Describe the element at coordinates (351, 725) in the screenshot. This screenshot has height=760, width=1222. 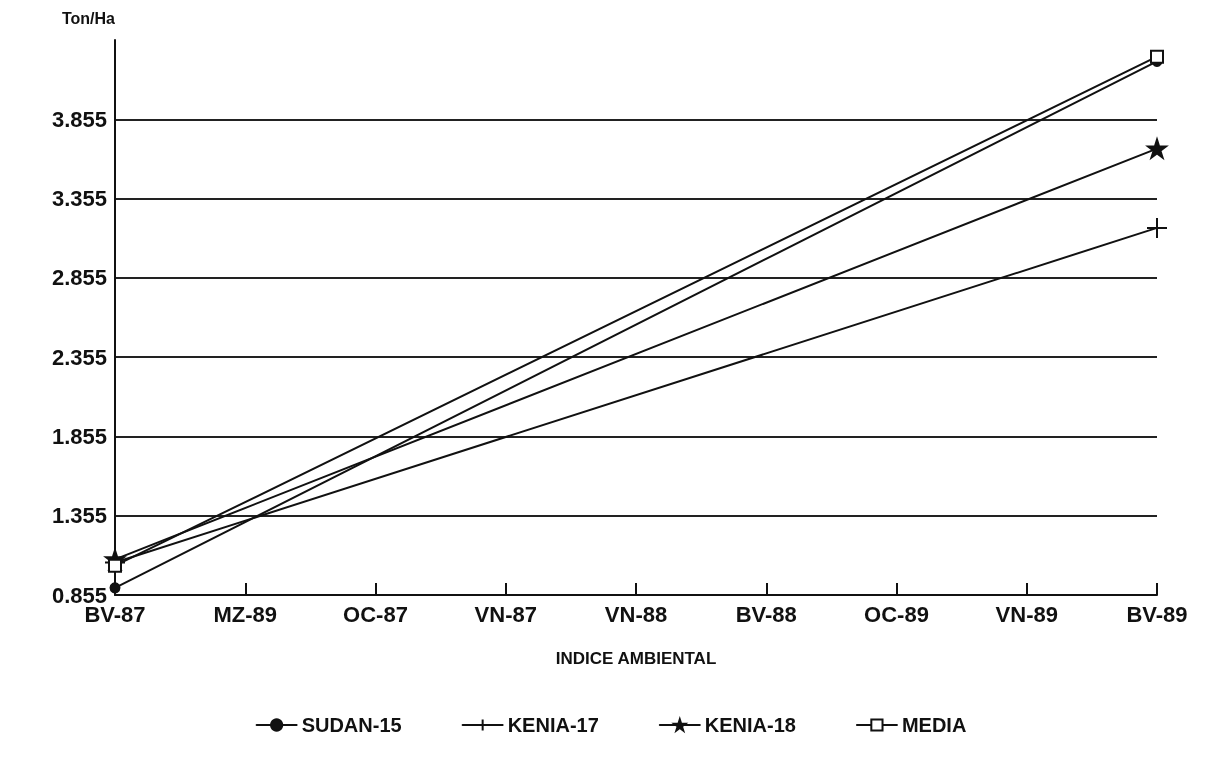
I see `legend-label: SUDAN-15` at that location.